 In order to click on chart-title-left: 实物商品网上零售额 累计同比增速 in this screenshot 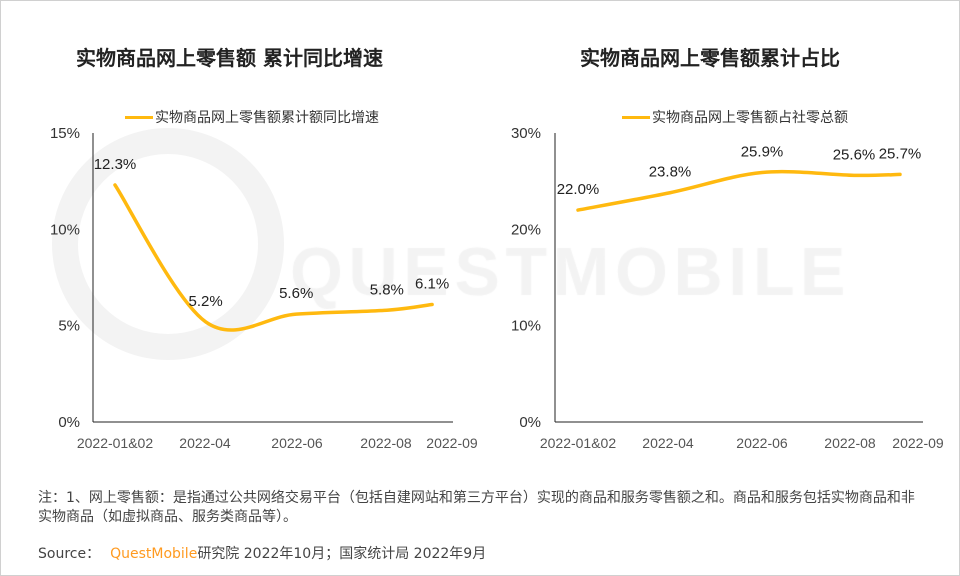, I will do `click(229, 58)`.